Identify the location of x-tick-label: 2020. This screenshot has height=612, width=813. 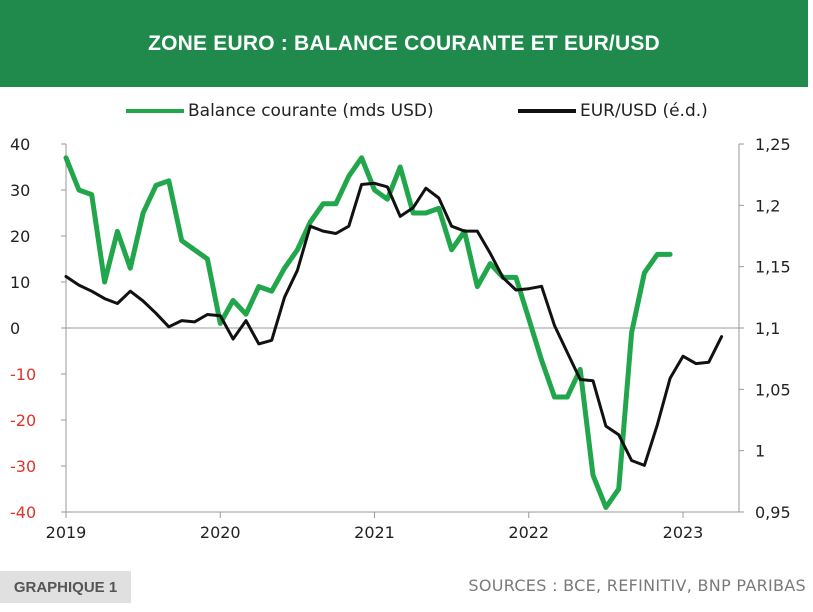
(220, 532).